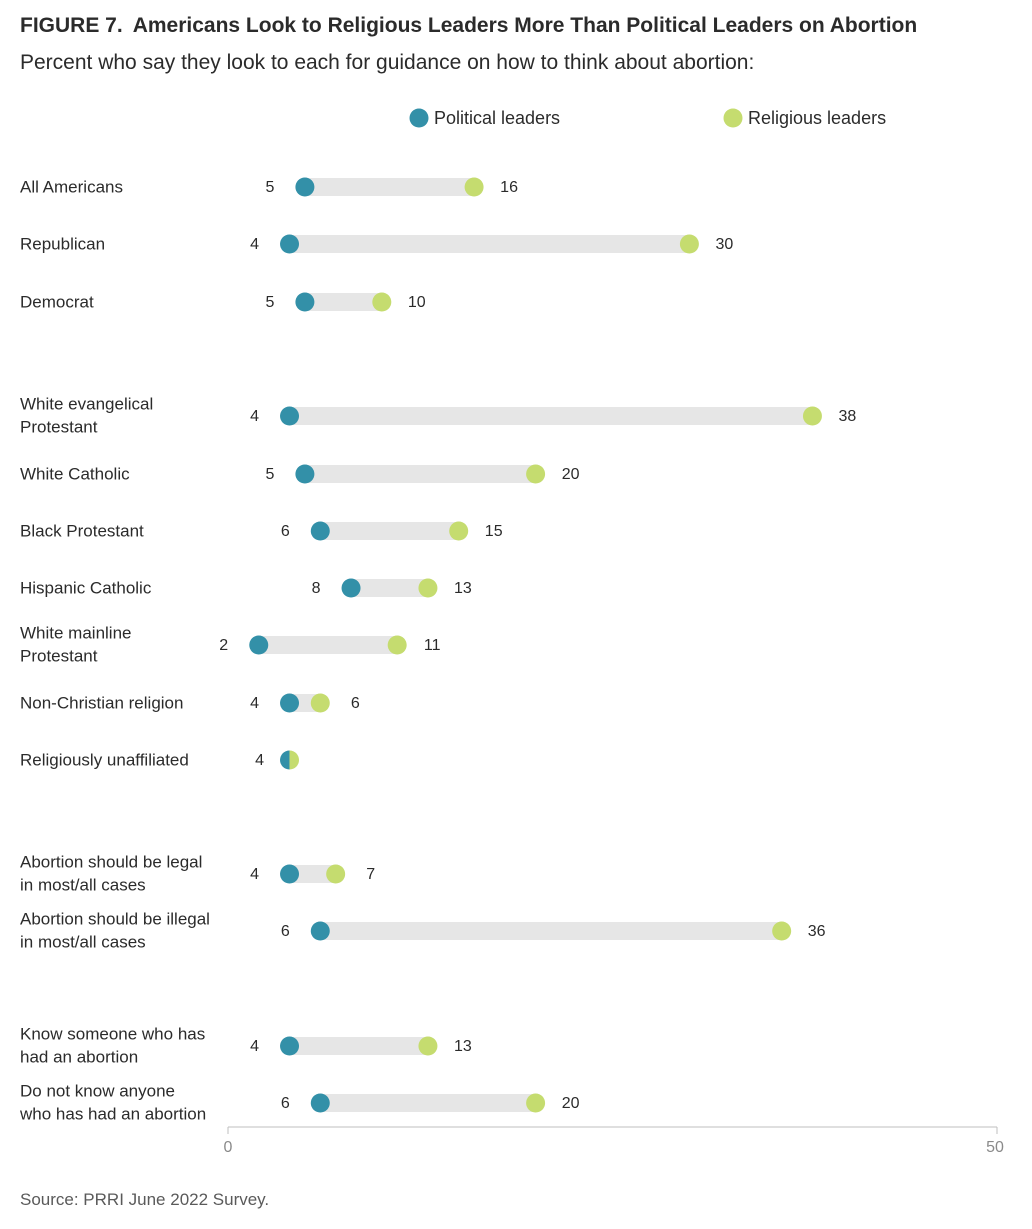 This screenshot has height=1229, width=1032. Describe the element at coordinates (370, 874) in the screenshot. I see `religious-value-label: 7` at that location.